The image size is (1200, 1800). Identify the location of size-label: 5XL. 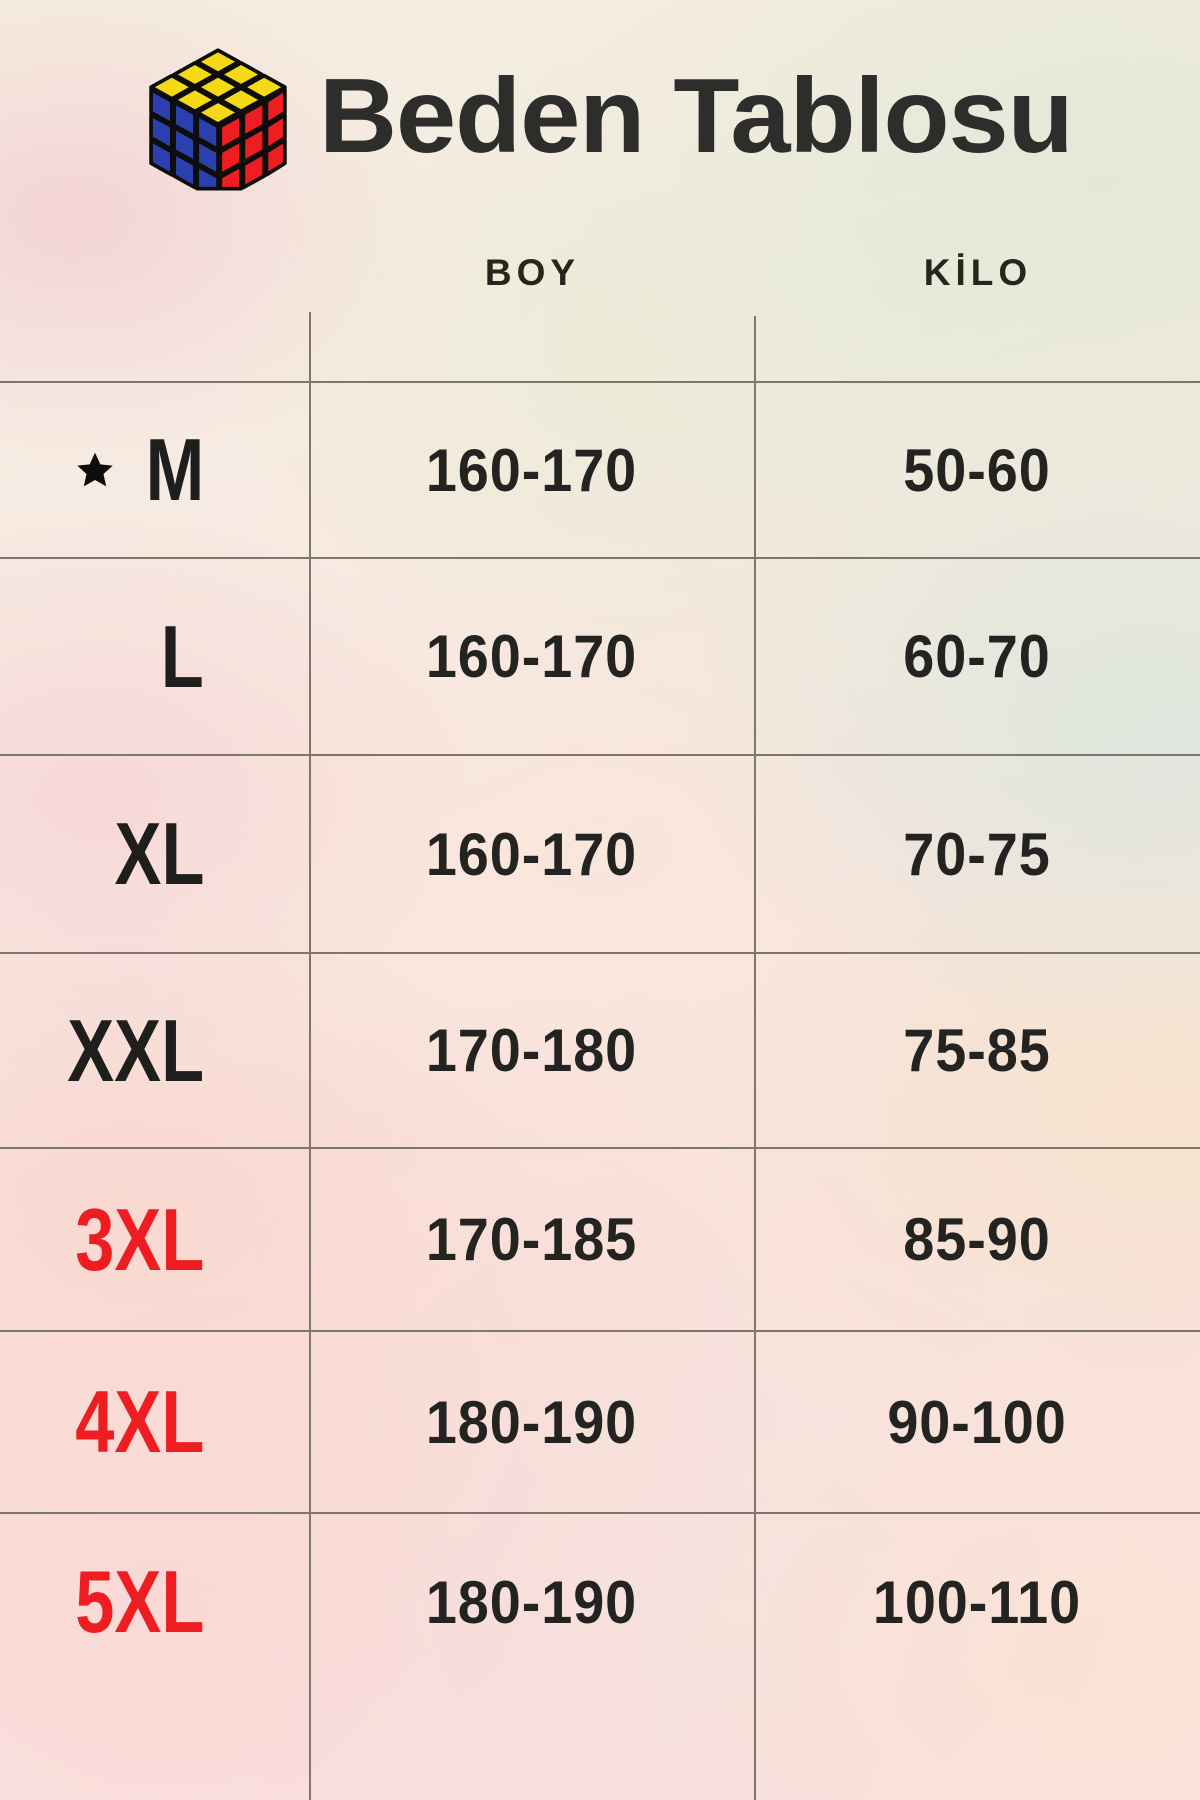
(139, 1601).